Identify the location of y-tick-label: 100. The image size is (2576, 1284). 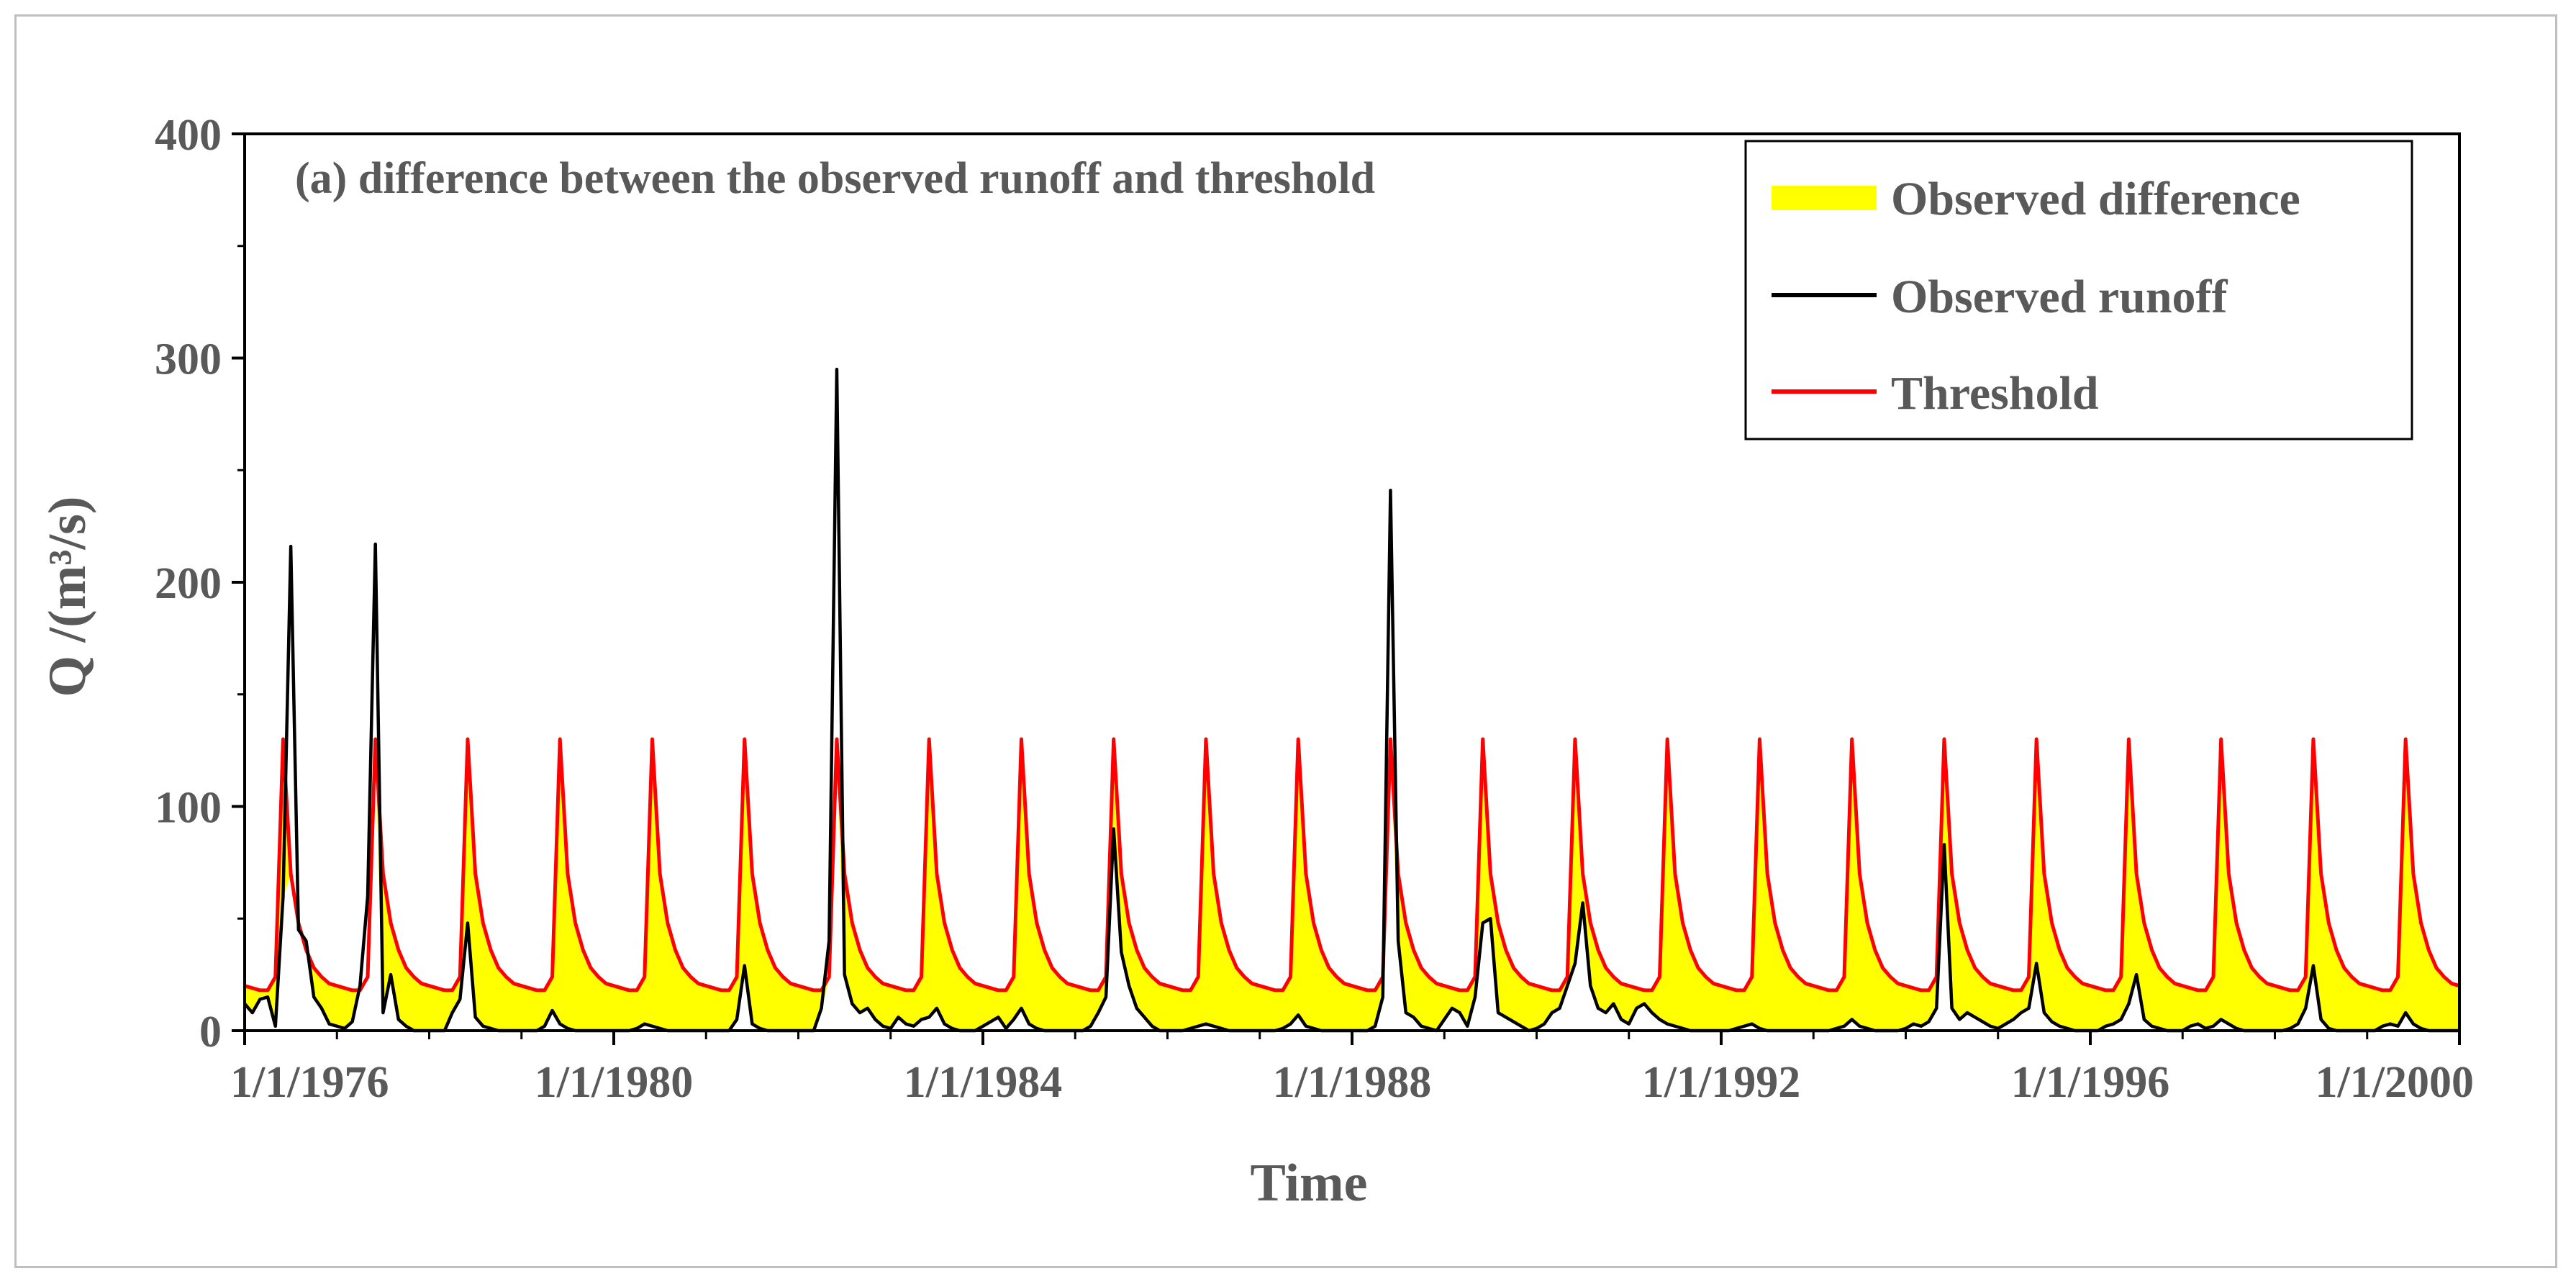
(188, 808).